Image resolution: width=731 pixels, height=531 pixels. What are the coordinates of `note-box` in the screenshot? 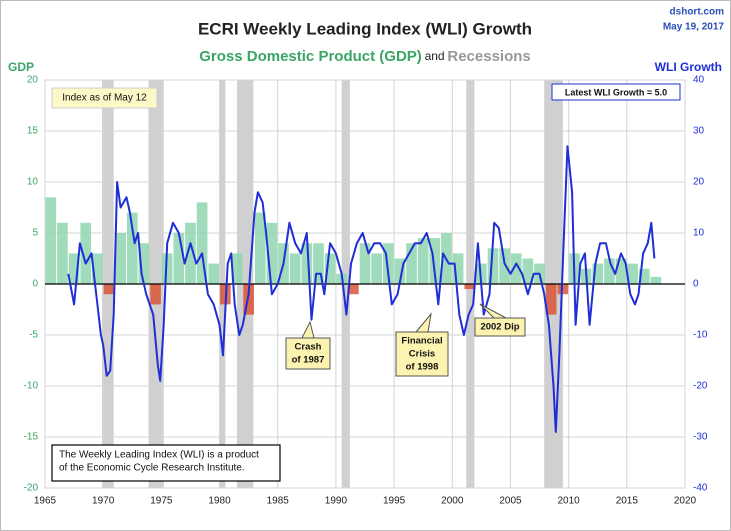 It's located at (166, 463).